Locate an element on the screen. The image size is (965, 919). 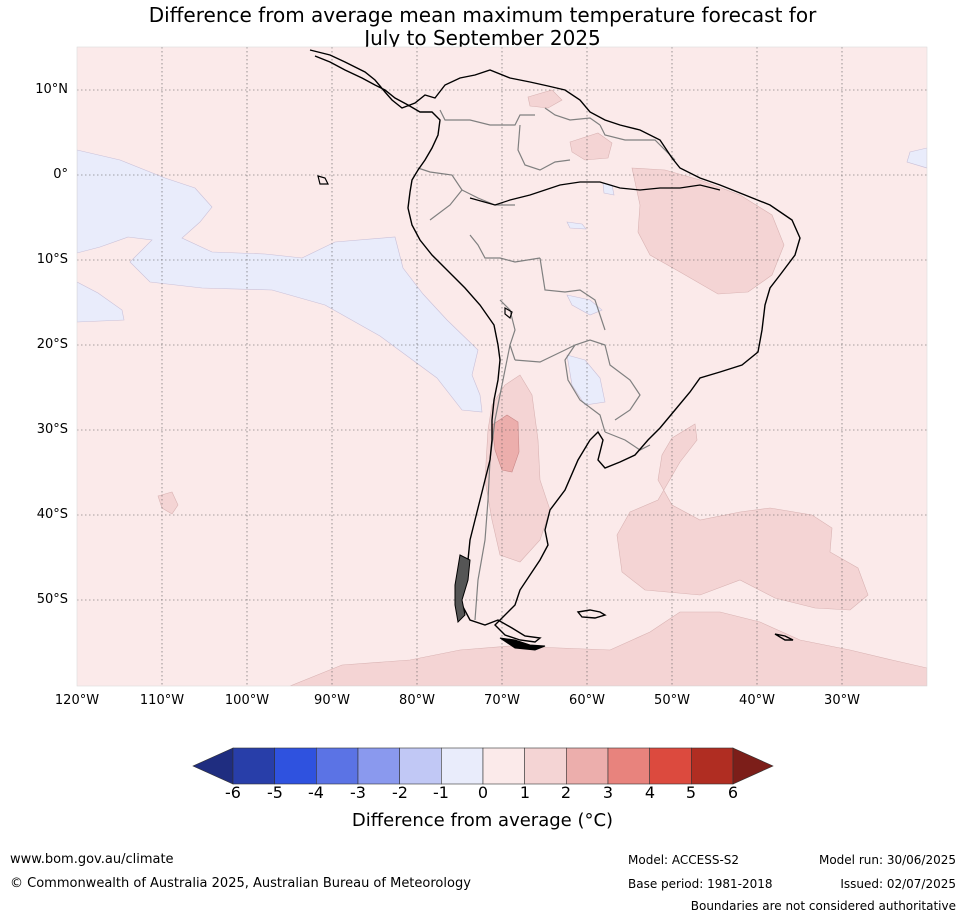
southern-ocean-warm-region is located at coordinates (608, 648).